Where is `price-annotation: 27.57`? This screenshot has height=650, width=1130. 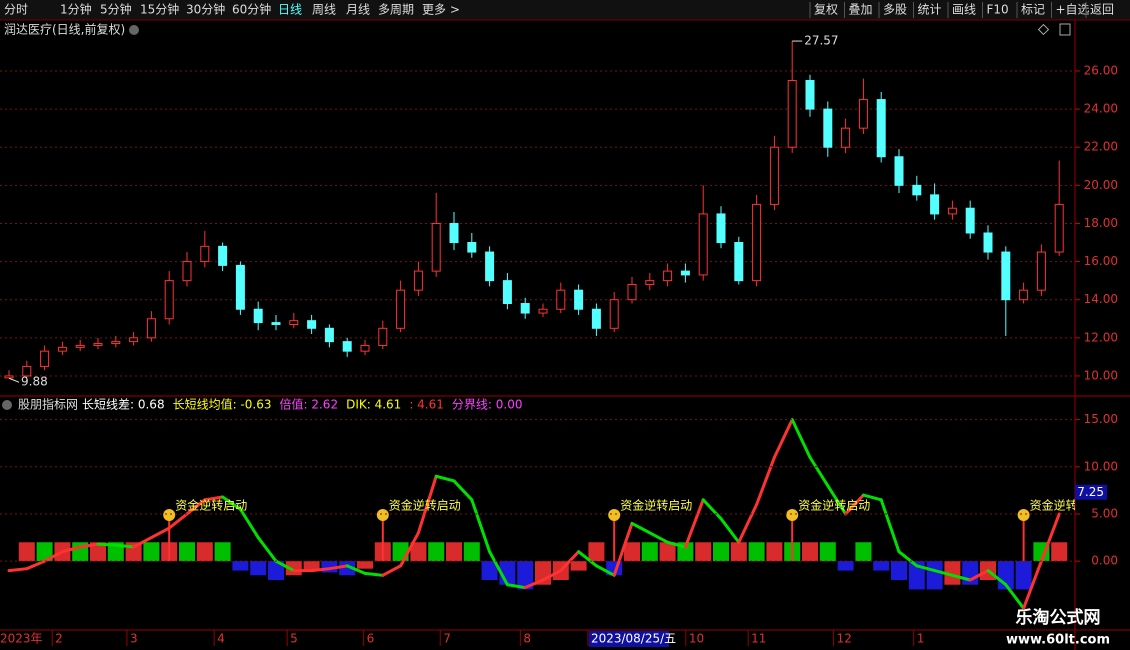
price-annotation: 27.57 is located at coordinates (821, 41).